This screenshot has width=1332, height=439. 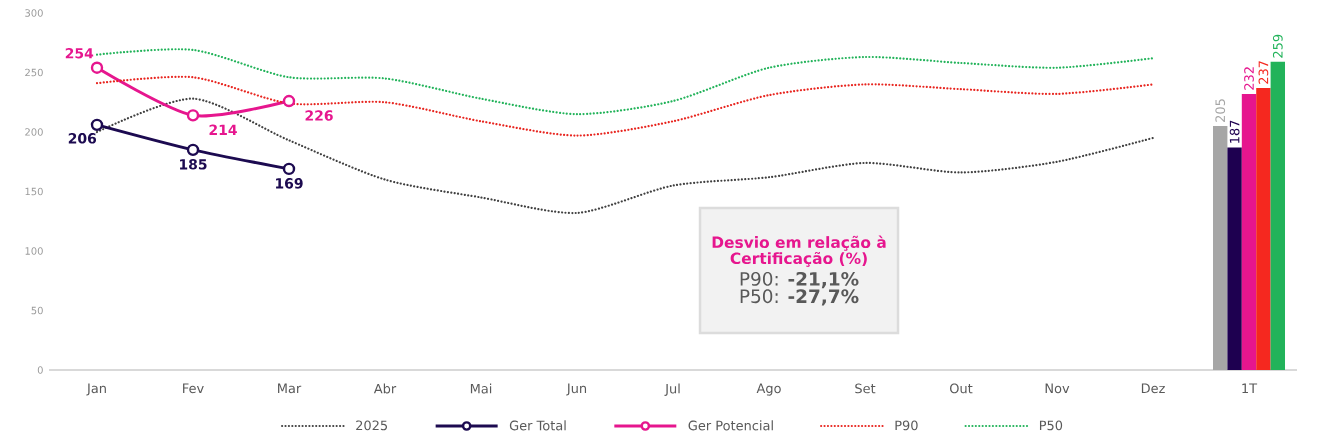 I want to click on x-tick-label: Nov, so click(x=1057, y=388).